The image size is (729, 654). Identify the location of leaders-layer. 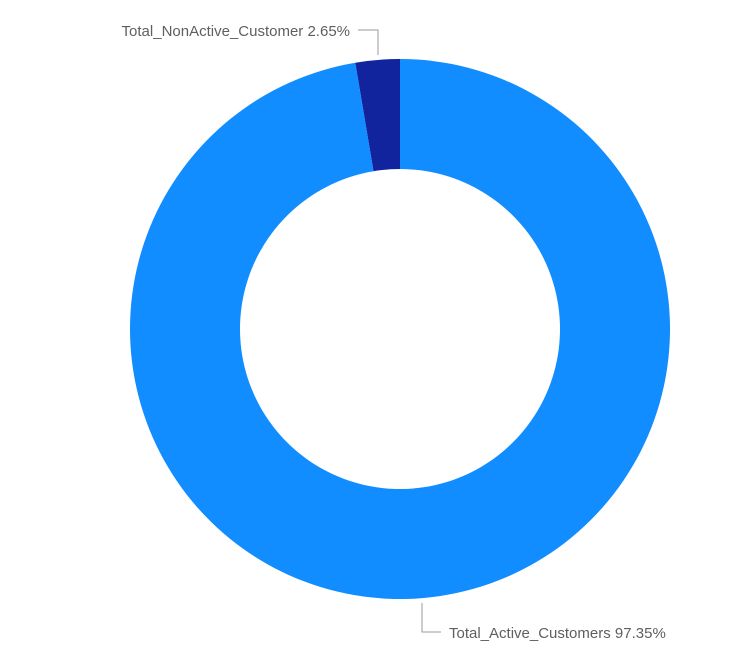
(399, 331).